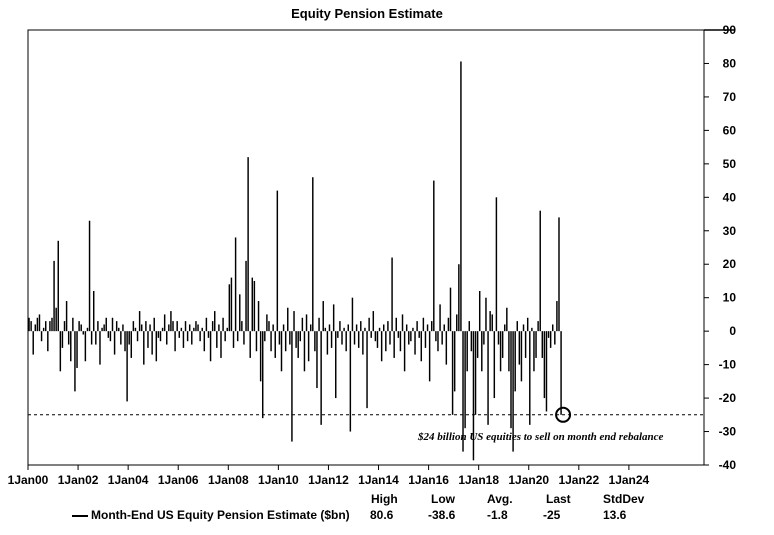 Image resolution: width=774 pixels, height=535 pixels. Describe the element at coordinates (730, 130) in the screenshot. I see `y-tick-label: 60` at that location.